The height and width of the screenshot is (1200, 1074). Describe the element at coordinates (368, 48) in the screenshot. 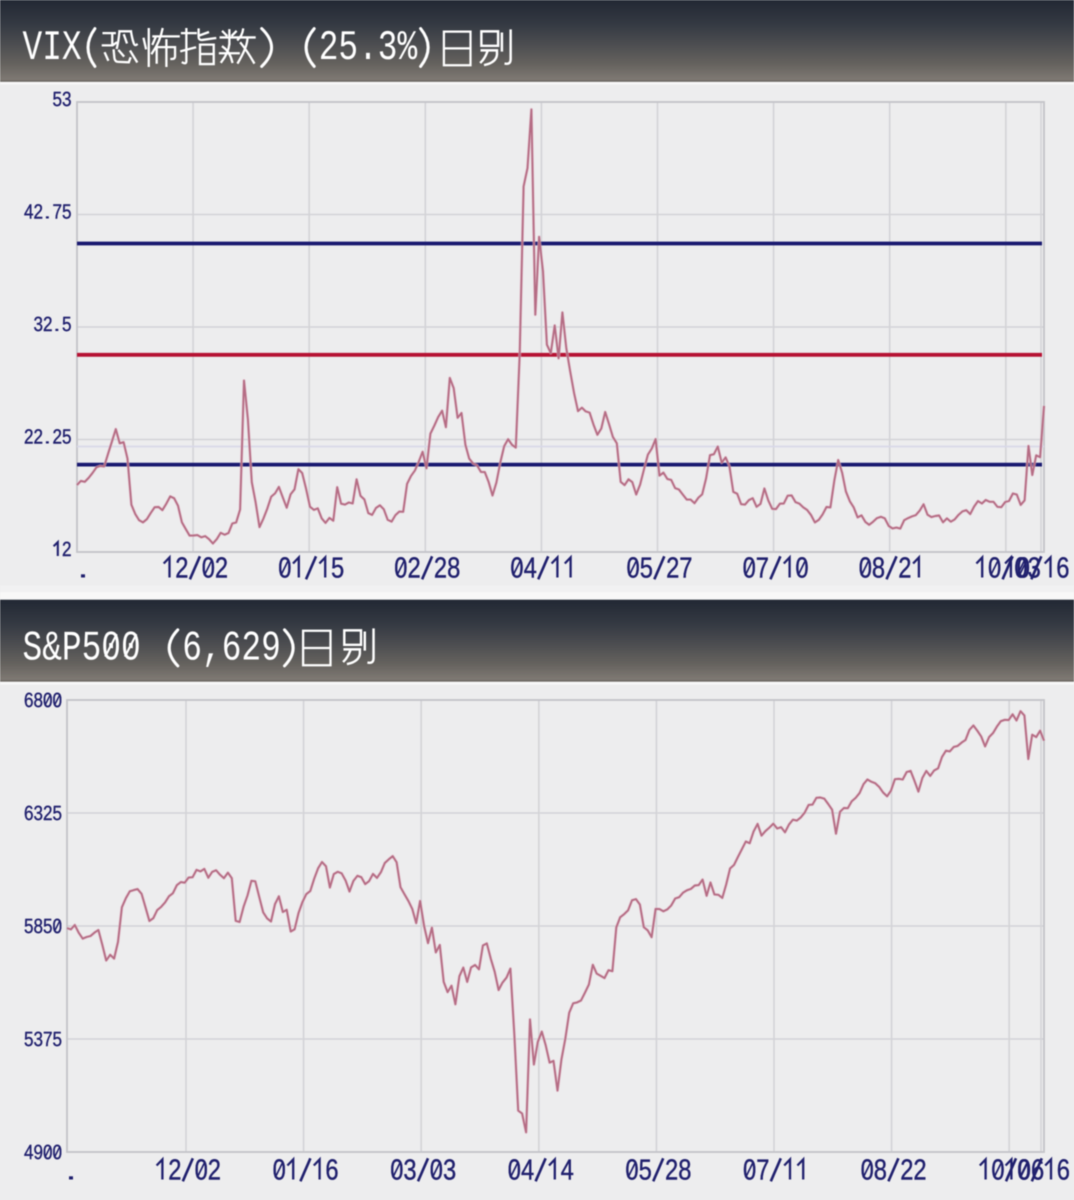

I see `svg-text: 25.3%` at that location.